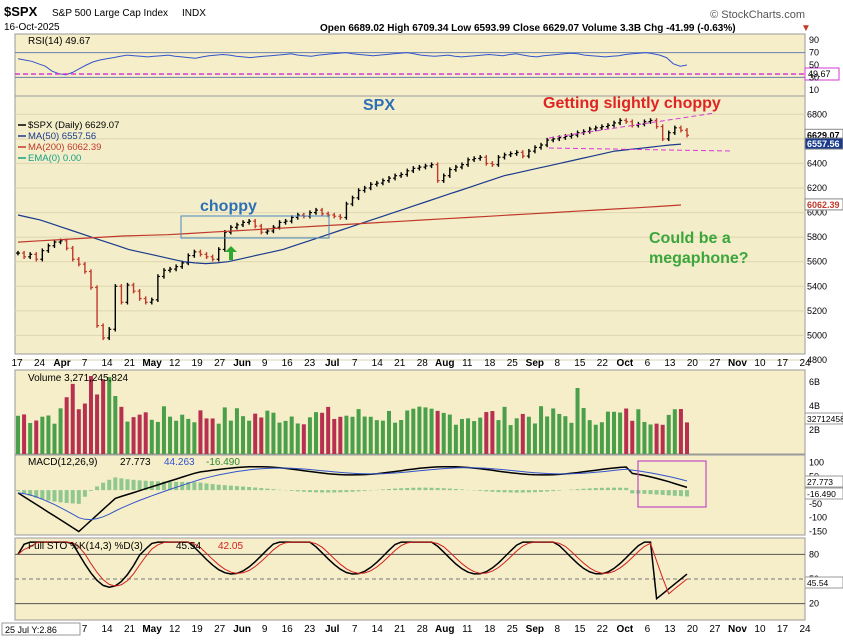  Describe the element at coordinates (603, 629) in the screenshot. I see `x-axis-label: 22` at that location.